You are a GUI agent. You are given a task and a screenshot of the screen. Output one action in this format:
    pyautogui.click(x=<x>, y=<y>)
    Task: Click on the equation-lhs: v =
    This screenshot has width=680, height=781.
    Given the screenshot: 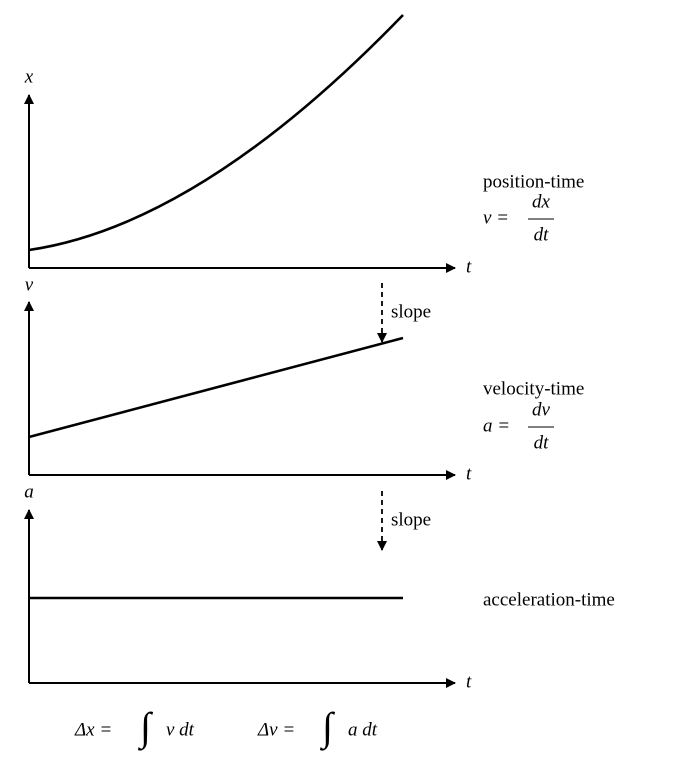 What is the action you would take?
    pyautogui.click(x=496, y=217)
    